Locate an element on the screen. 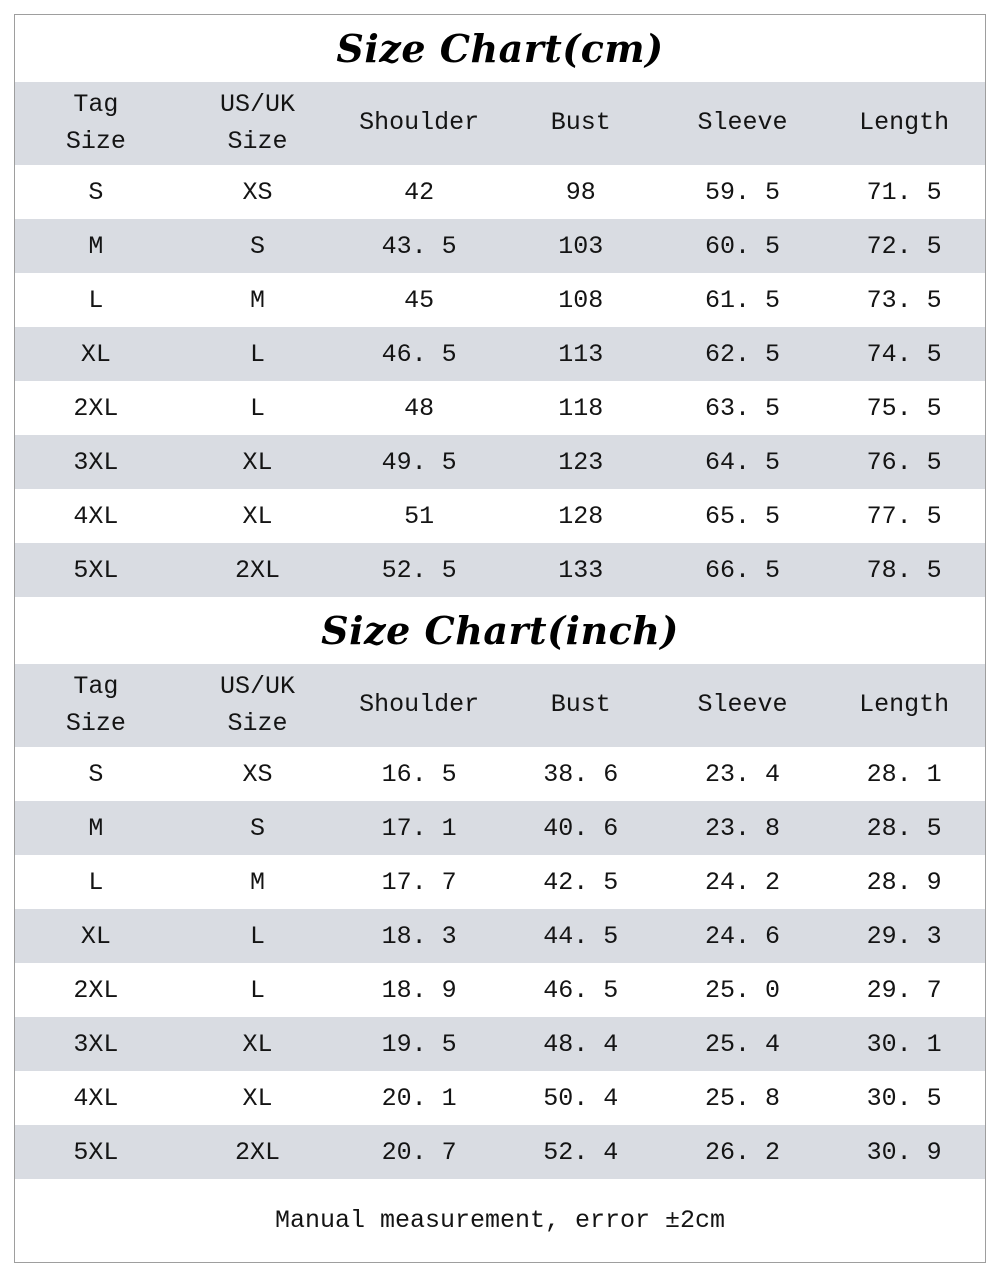 The width and height of the screenshot is (1000, 1277). table-cell: 73. 5 is located at coordinates (904, 300).